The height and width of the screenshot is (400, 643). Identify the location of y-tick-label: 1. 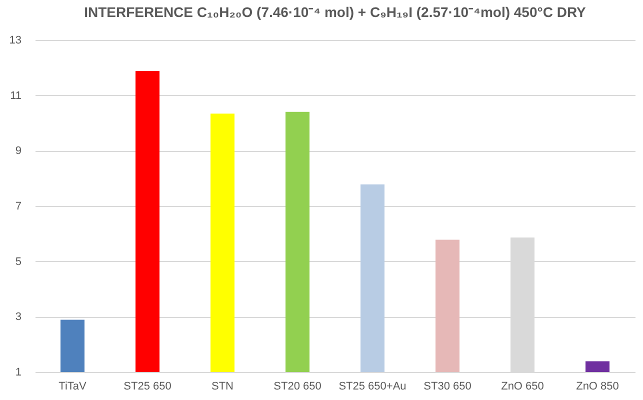
(18, 372).